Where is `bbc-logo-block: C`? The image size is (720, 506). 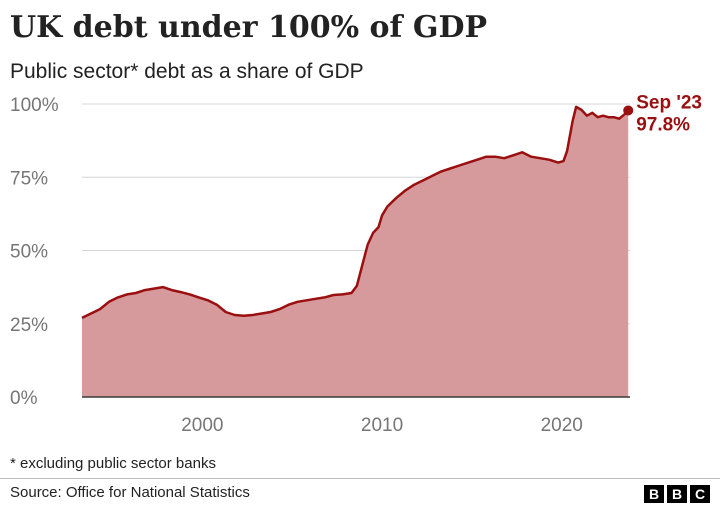 bbc-logo-block: C is located at coordinates (700, 494).